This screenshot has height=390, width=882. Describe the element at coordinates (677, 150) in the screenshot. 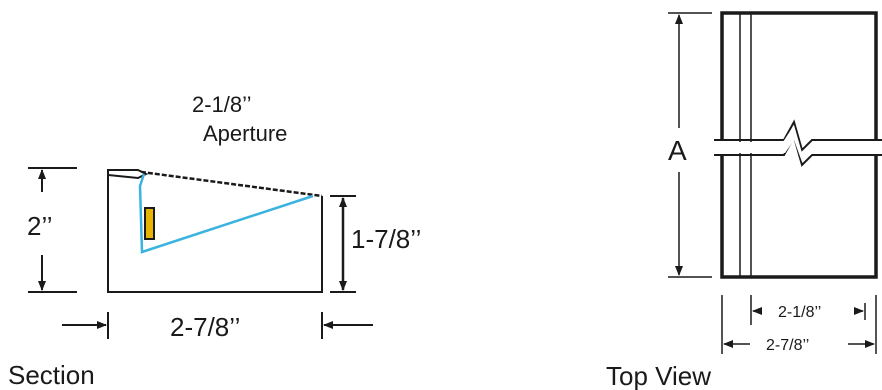

I see `length-label: A` at that location.